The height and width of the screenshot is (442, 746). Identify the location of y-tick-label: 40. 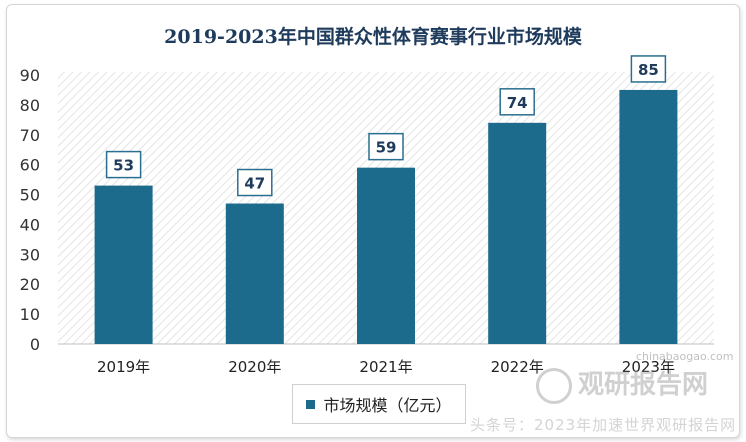
(30, 224).